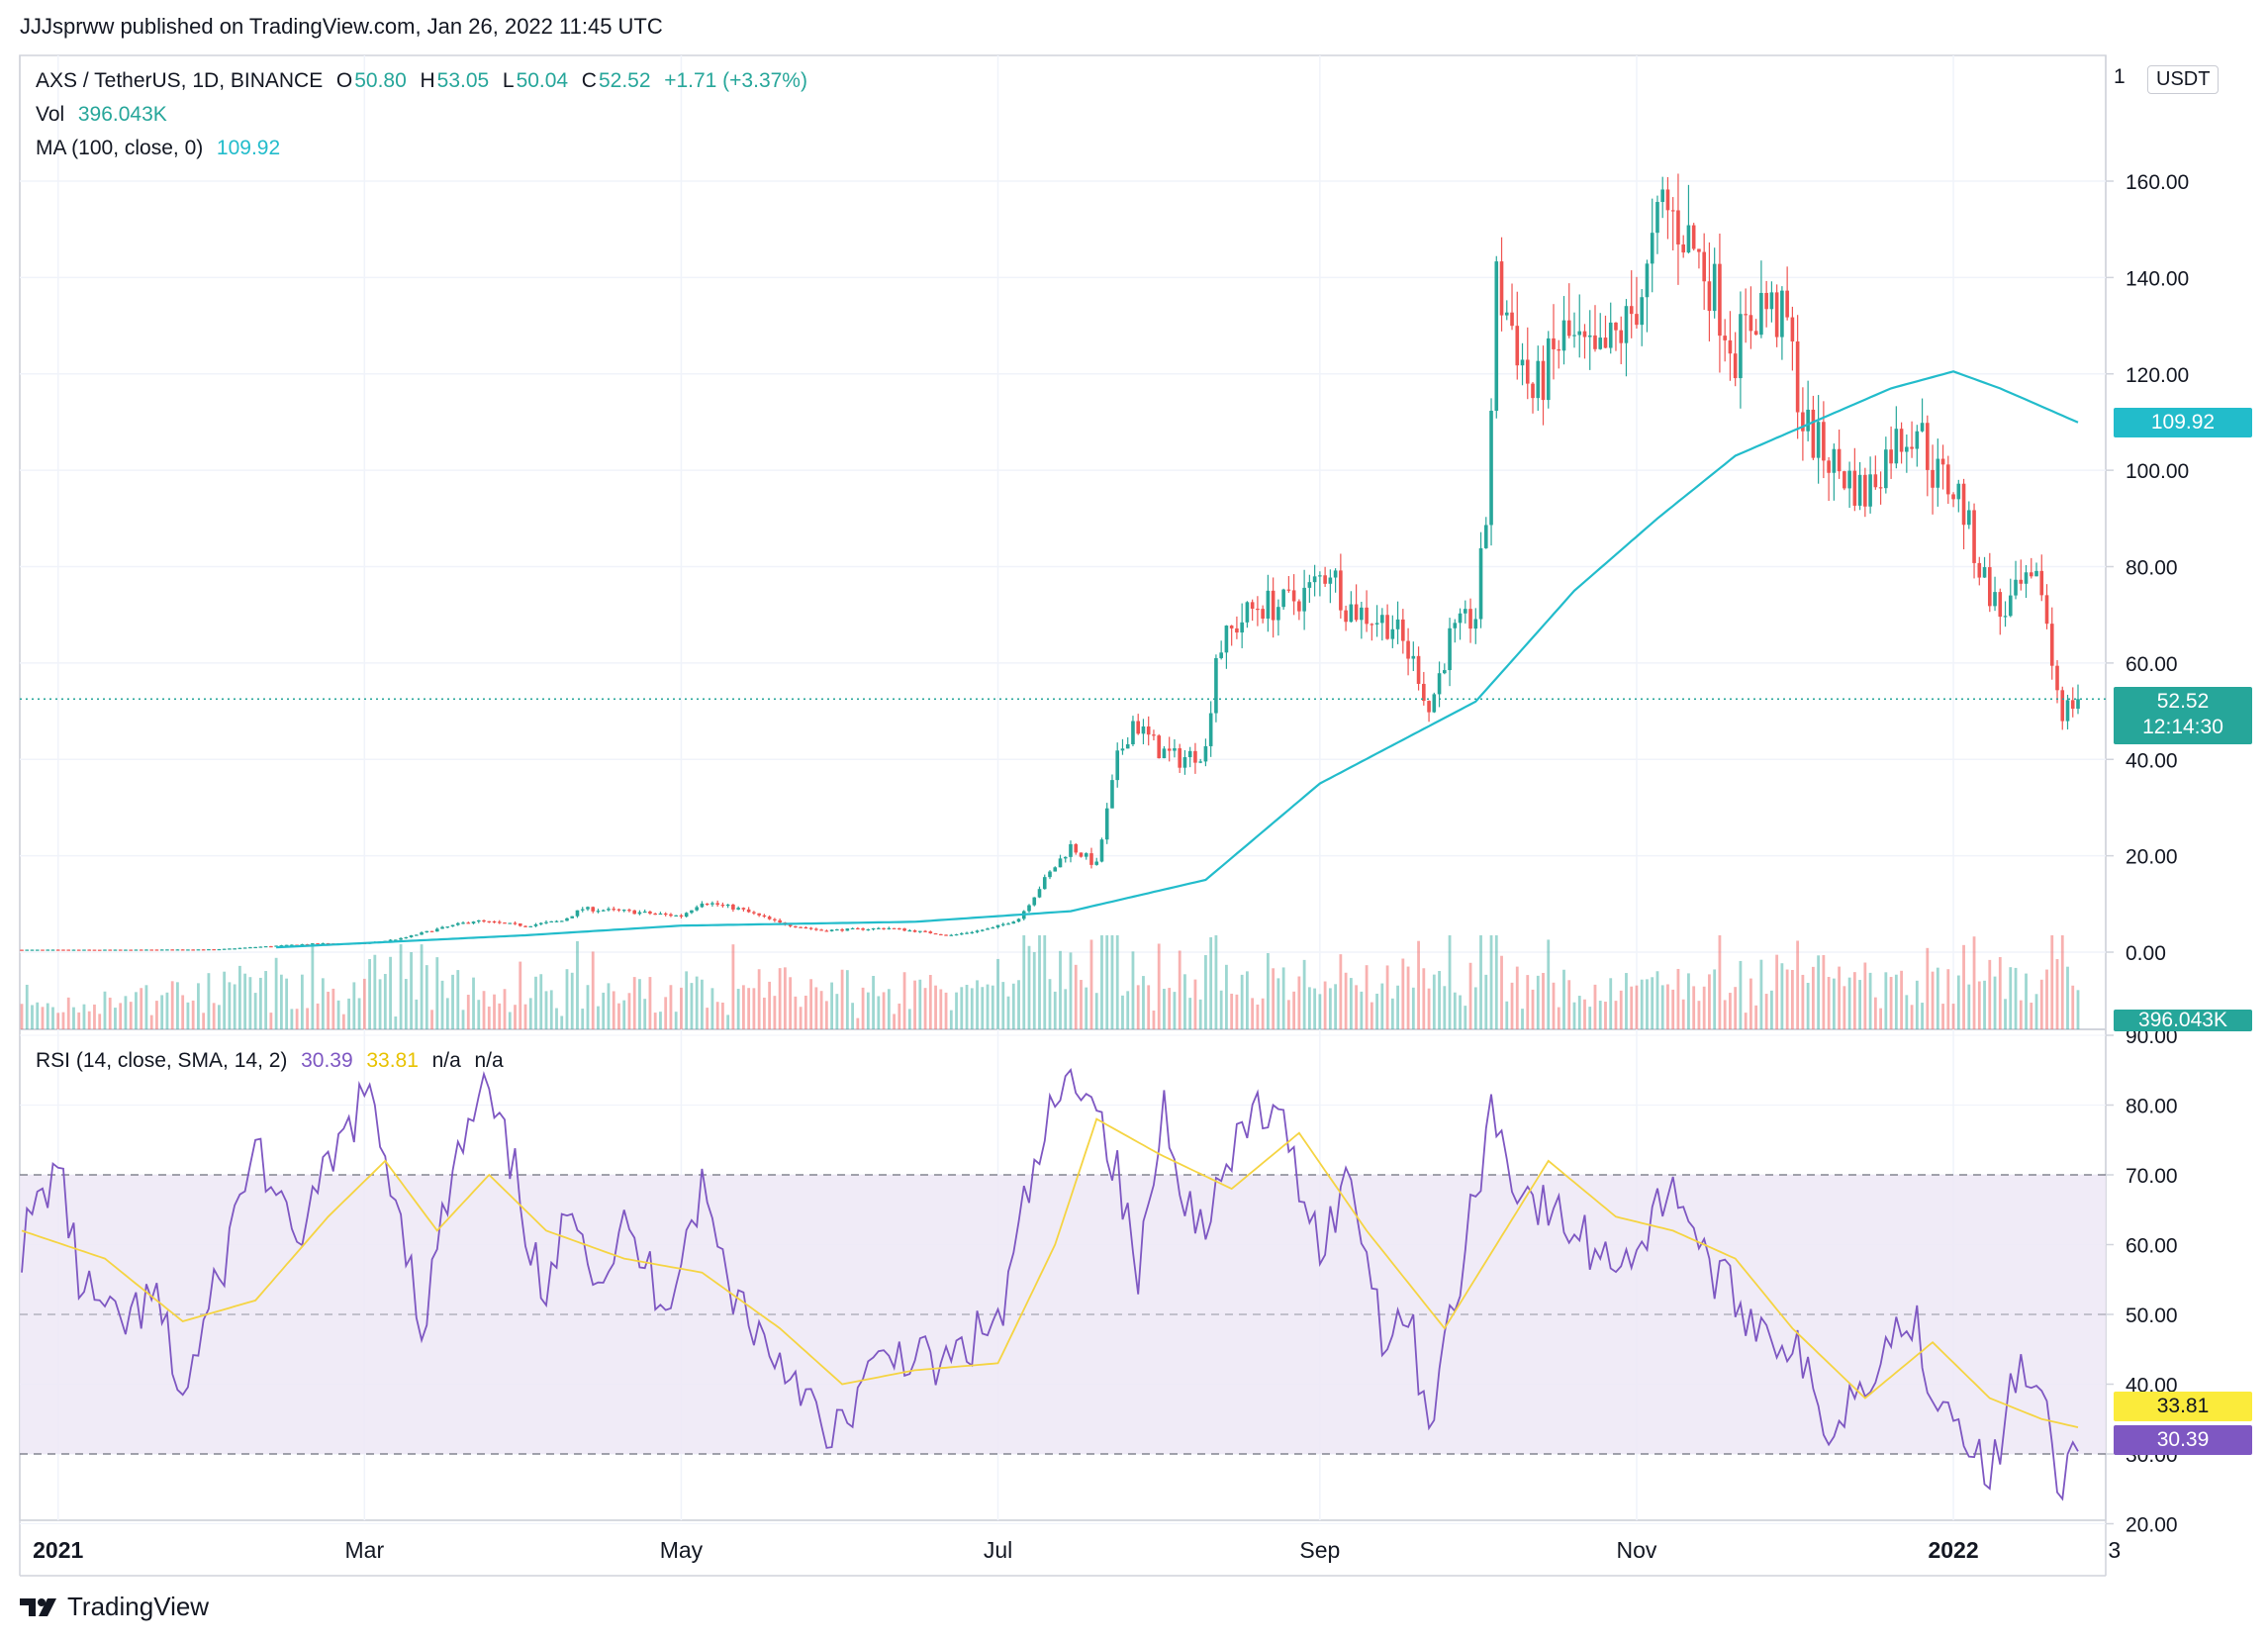  I want to click on tradingview-brand: TradingView, so click(115, 1607).